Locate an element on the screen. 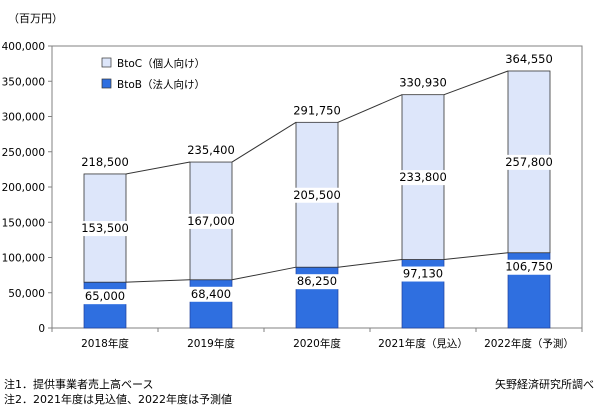 The width and height of the screenshot is (600, 409). data-label-btob: 65,000 is located at coordinates (105, 296).